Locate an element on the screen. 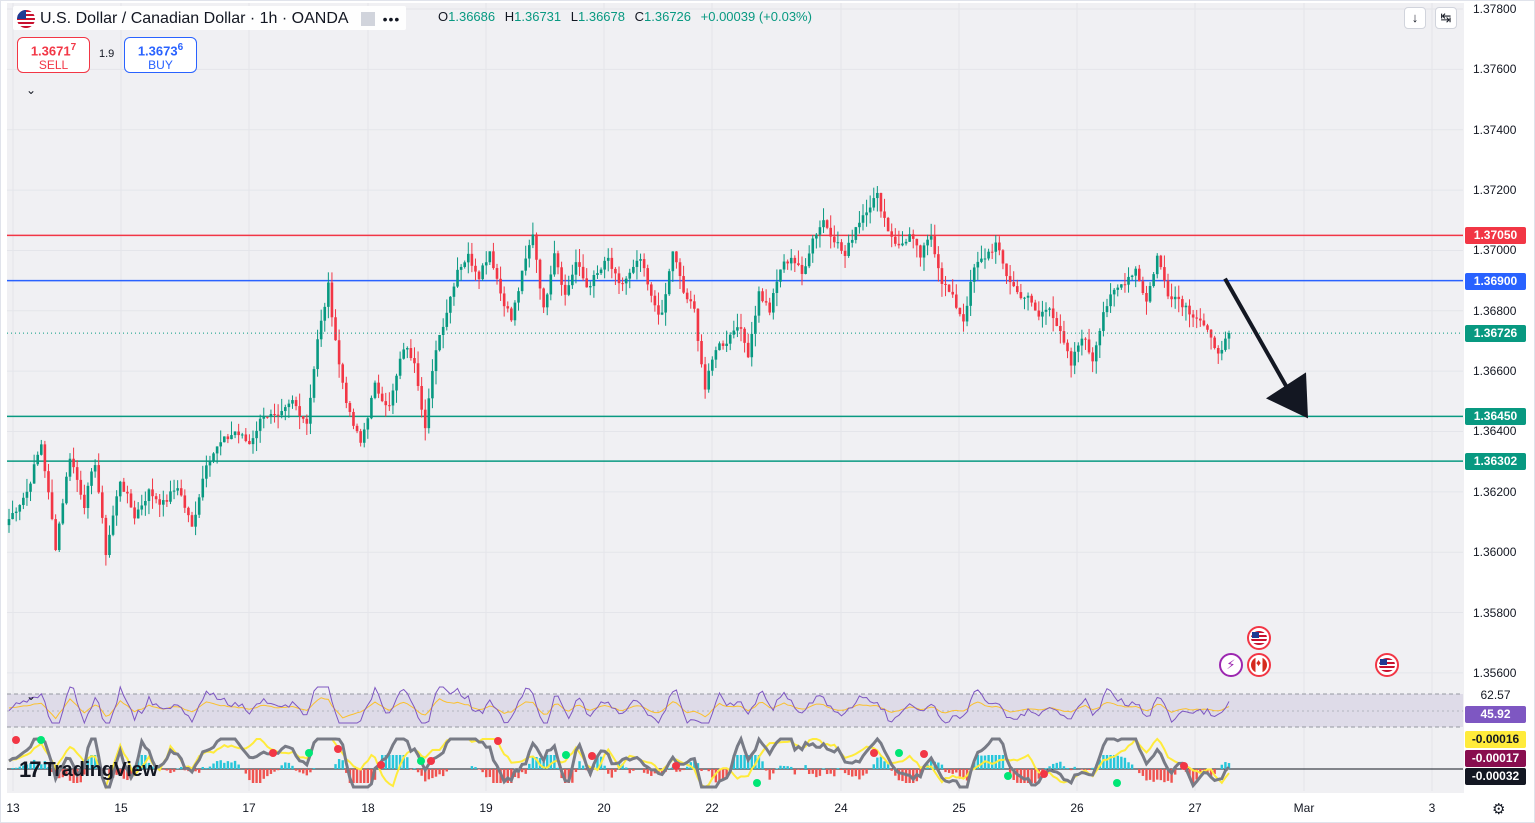 The width and height of the screenshot is (1535, 823). visibility-toggle-icon is located at coordinates (367, 19).